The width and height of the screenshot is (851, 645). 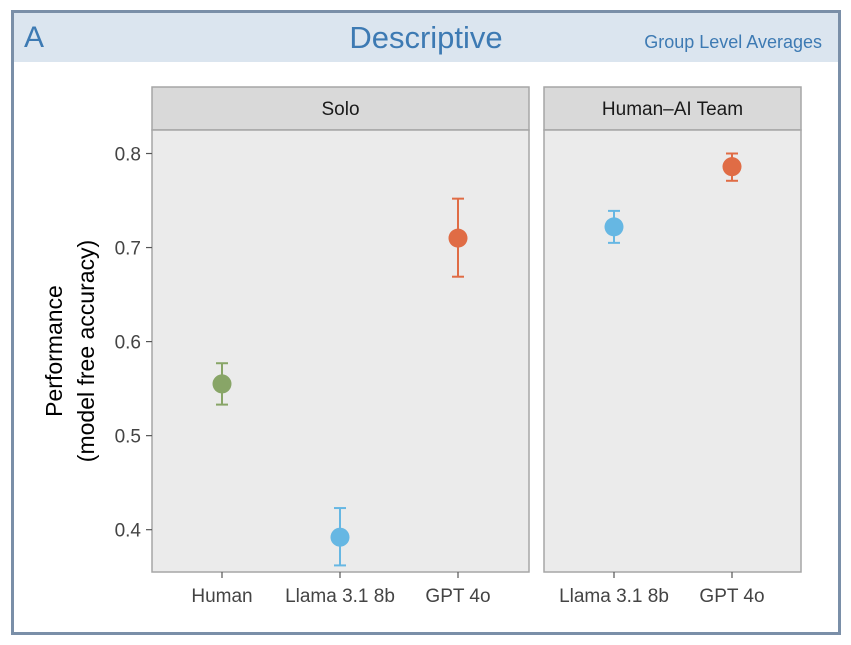 What do you see at coordinates (128, 437) in the screenshot?
I see `y-tick-label: 0.5` at bounding box center [128, 437].